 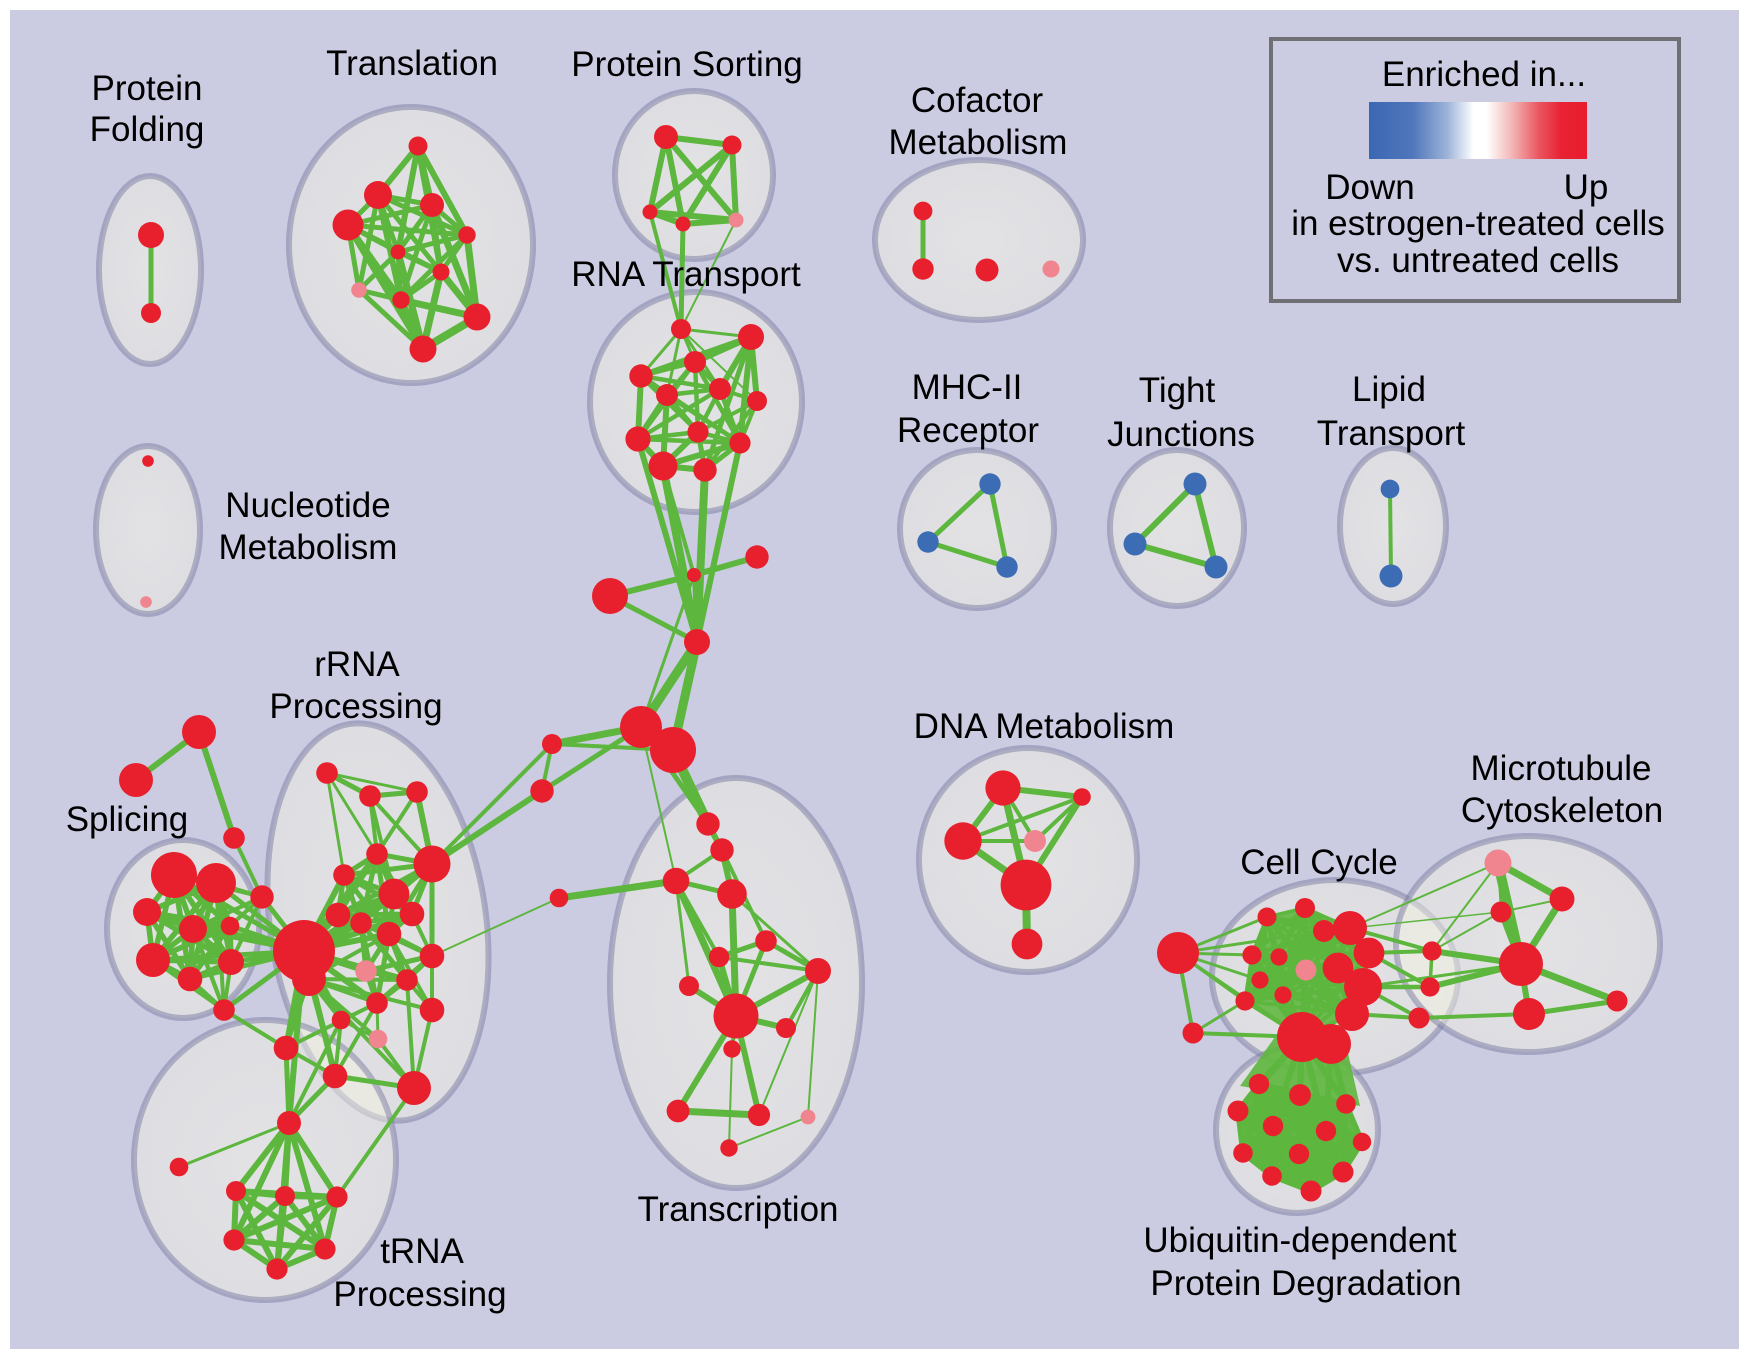 I want to click on svg-text: Splicing, so click(x=127, y=819).